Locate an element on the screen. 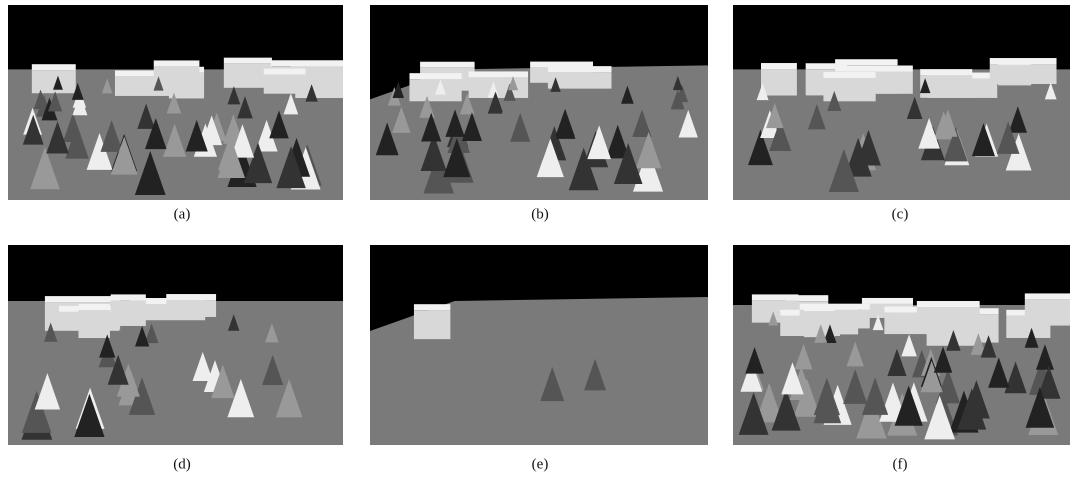 The image size is (1078, 487). caption: (b) is located at coordinates (540, 214).